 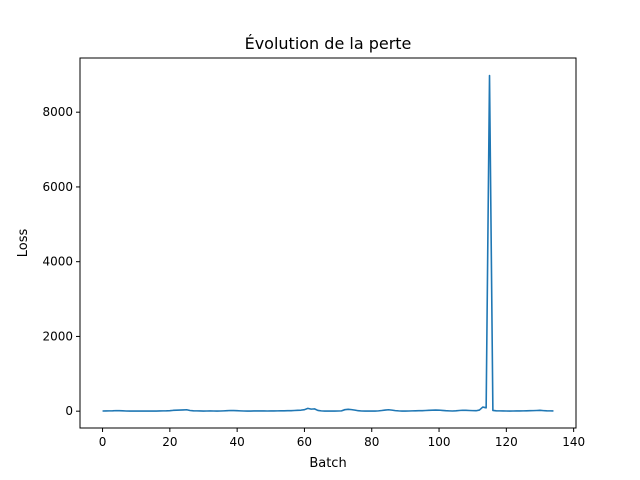 What do you see at coordinates (169, 442) in the screenshot?
I see `x-tick-label: 20` at bounding box center [169, 442].